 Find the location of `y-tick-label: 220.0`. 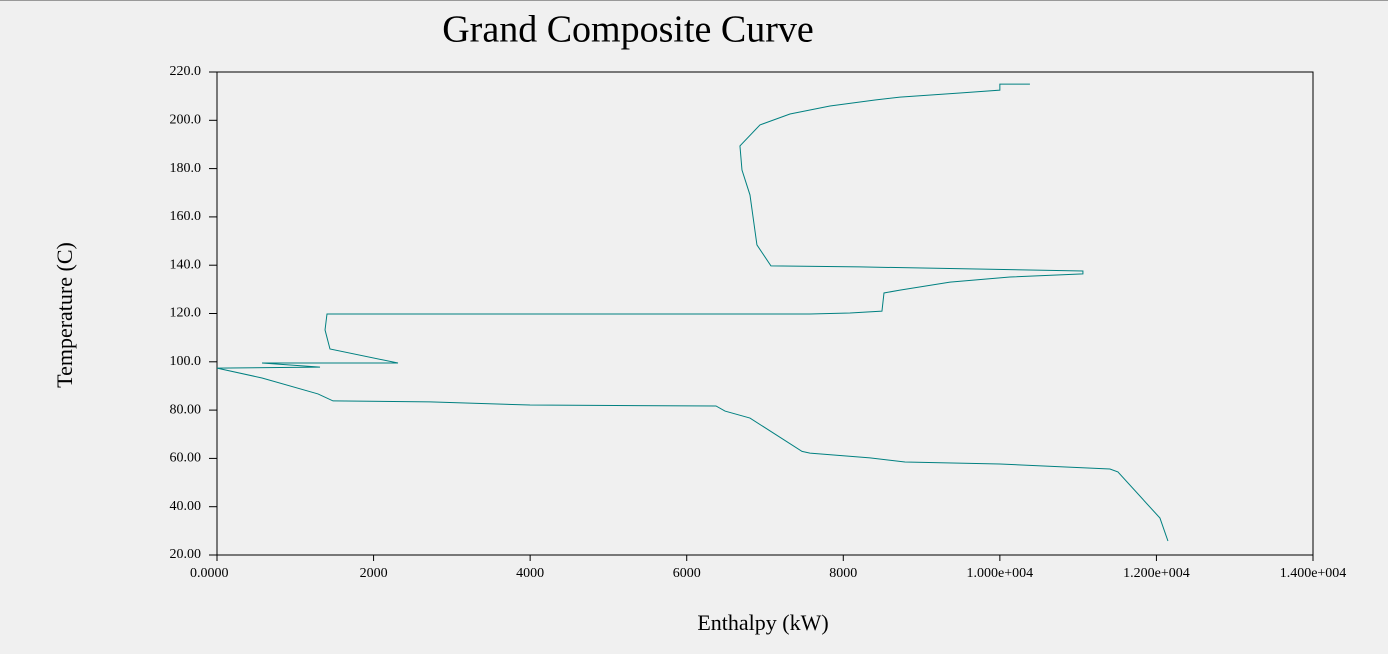

y-tick-label: 220.0 is located at coordinates (186, 71).